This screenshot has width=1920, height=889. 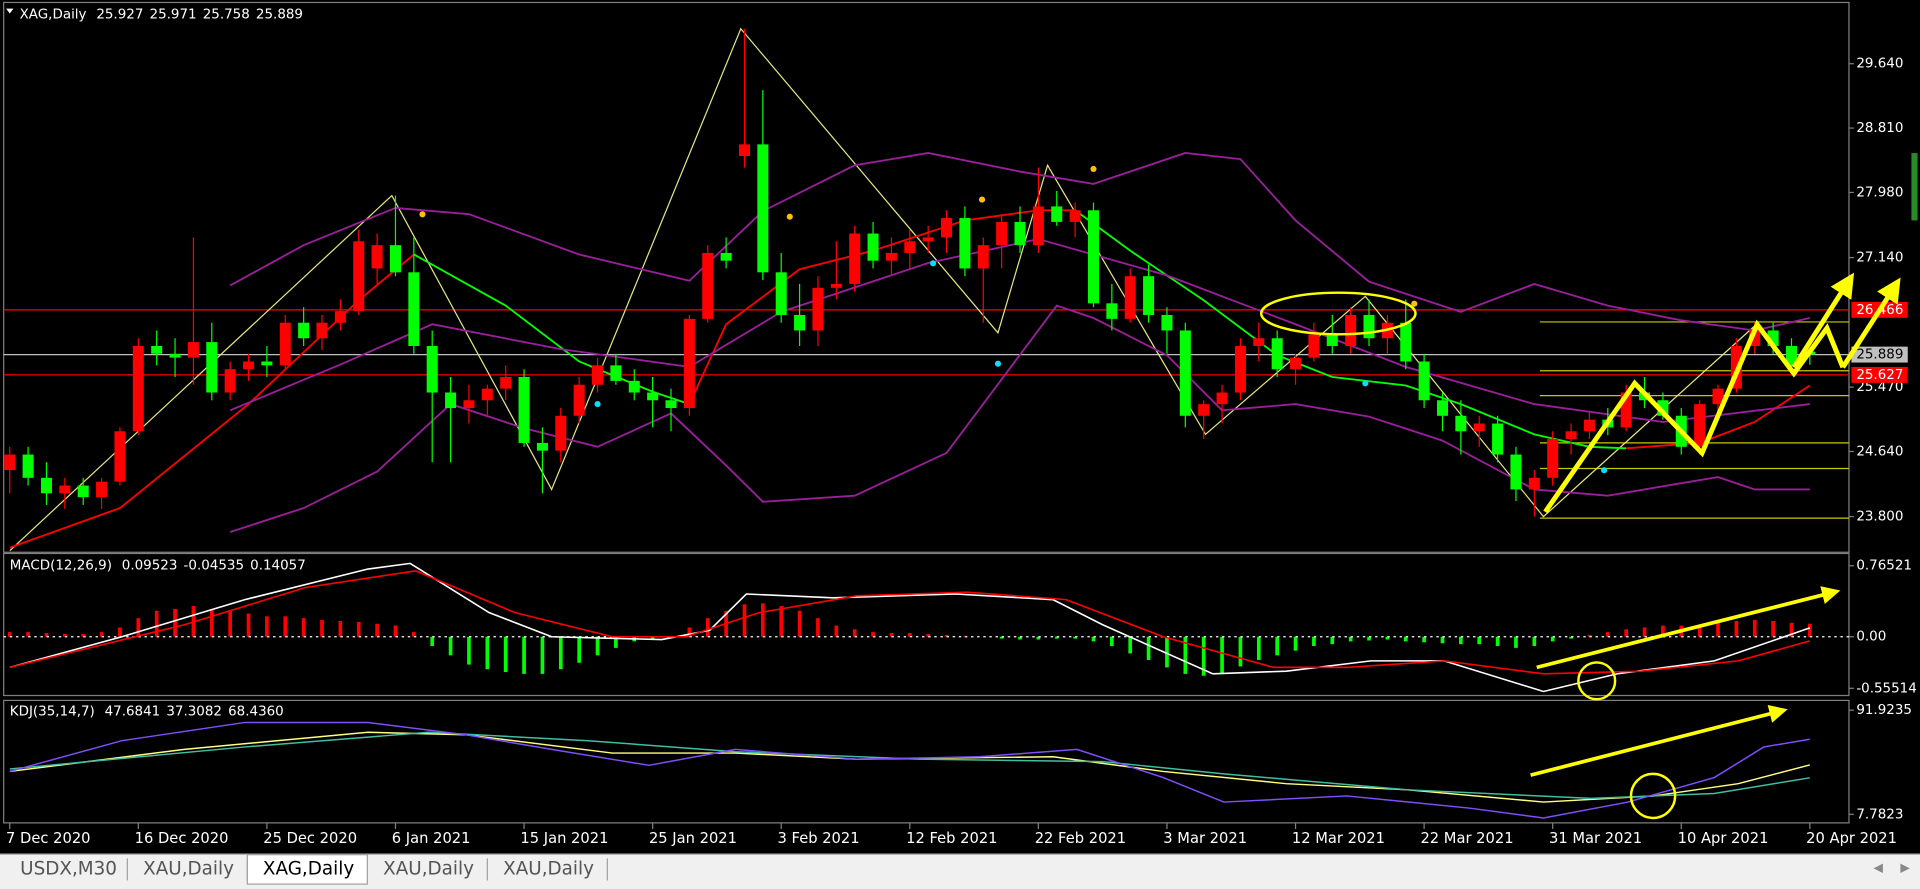 What do you see at coordinates (1886, 688) in the screenshot?
I see `y-tick-label: -0.55514` at bounding box center [1886, 688].